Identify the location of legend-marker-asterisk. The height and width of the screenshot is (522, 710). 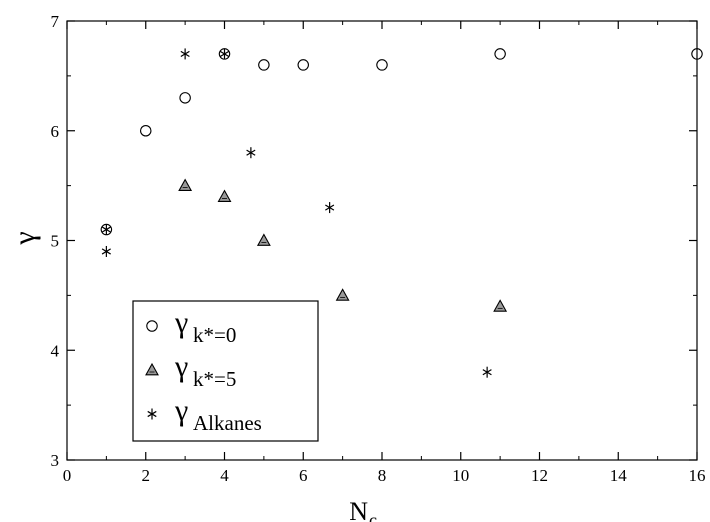
(152, 414).